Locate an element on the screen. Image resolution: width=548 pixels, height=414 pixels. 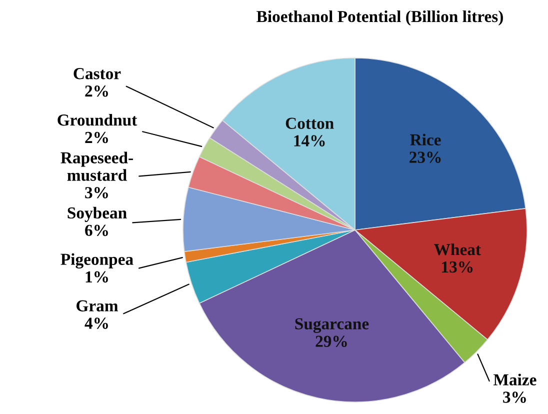
data-label: 13% is located at coordinates (457, 267).